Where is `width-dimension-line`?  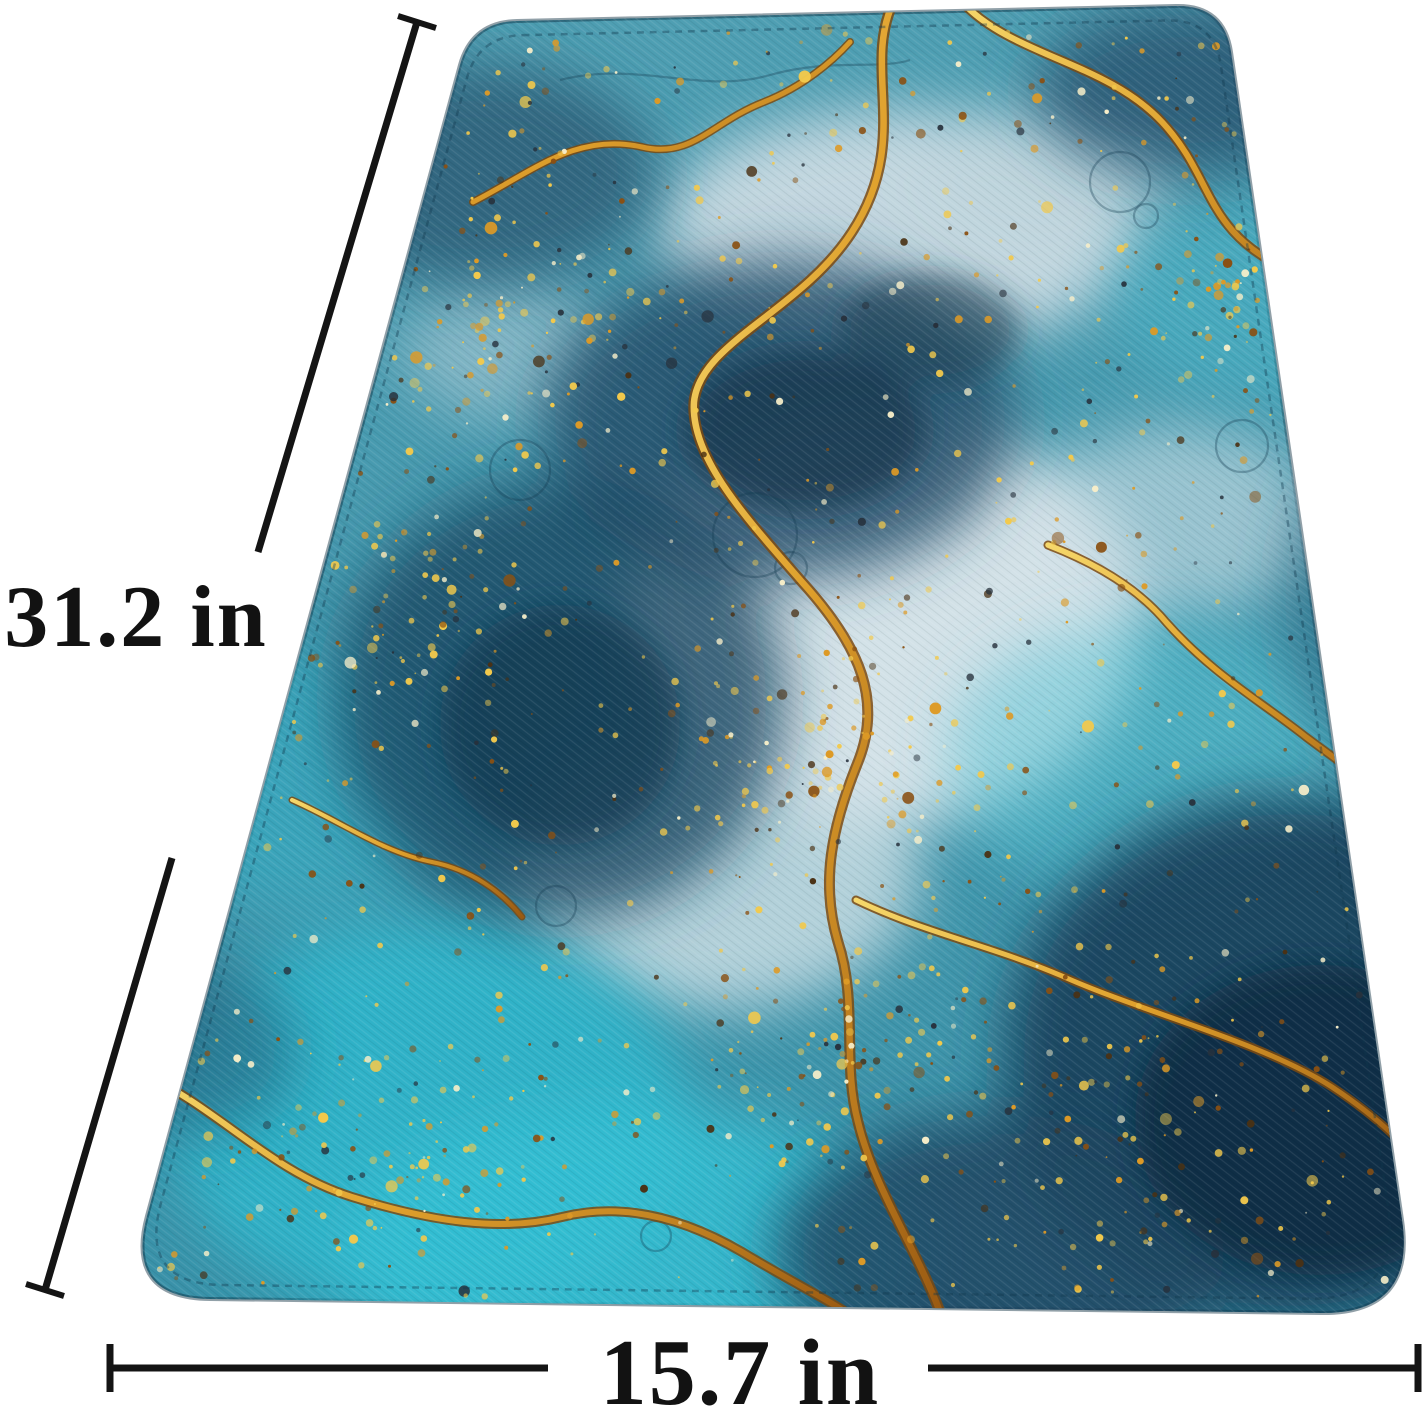
width-dimension-line is located at coordinates (764, 1368).